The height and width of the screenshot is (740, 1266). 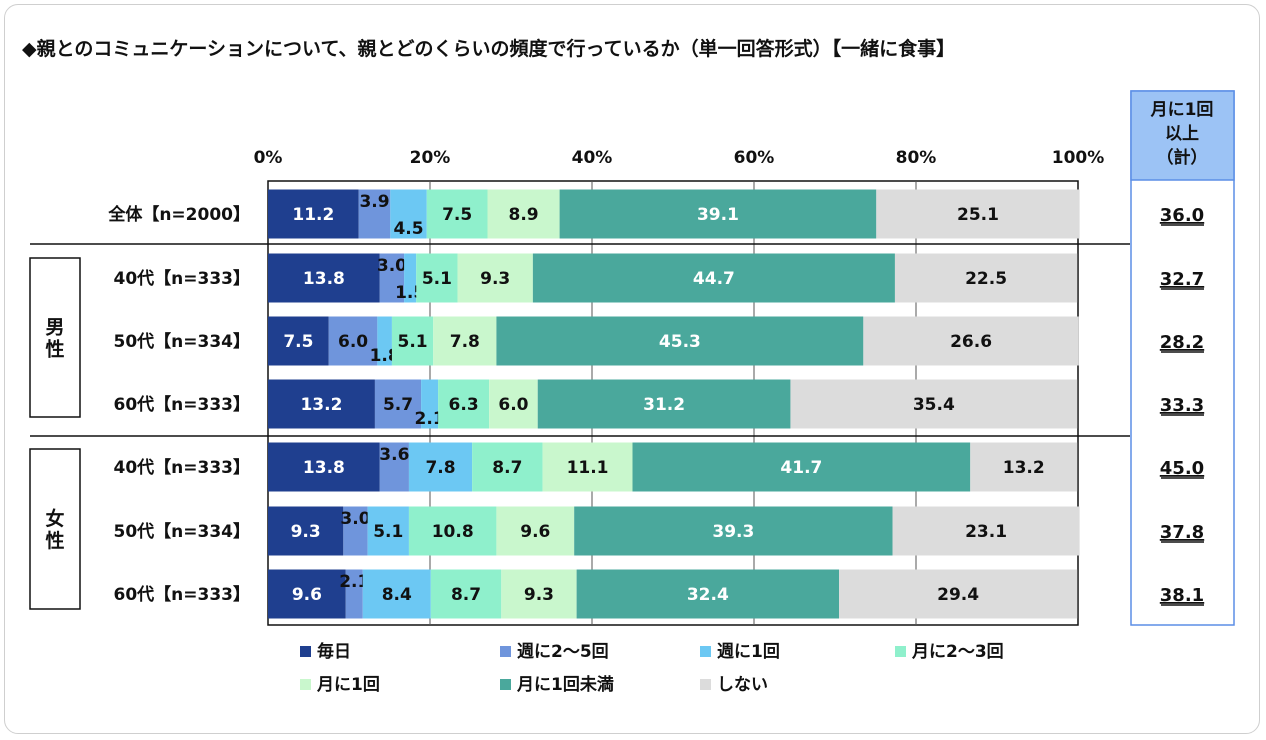 I want to click on bar-value-label: 39.1, so click(x=718, y=215).